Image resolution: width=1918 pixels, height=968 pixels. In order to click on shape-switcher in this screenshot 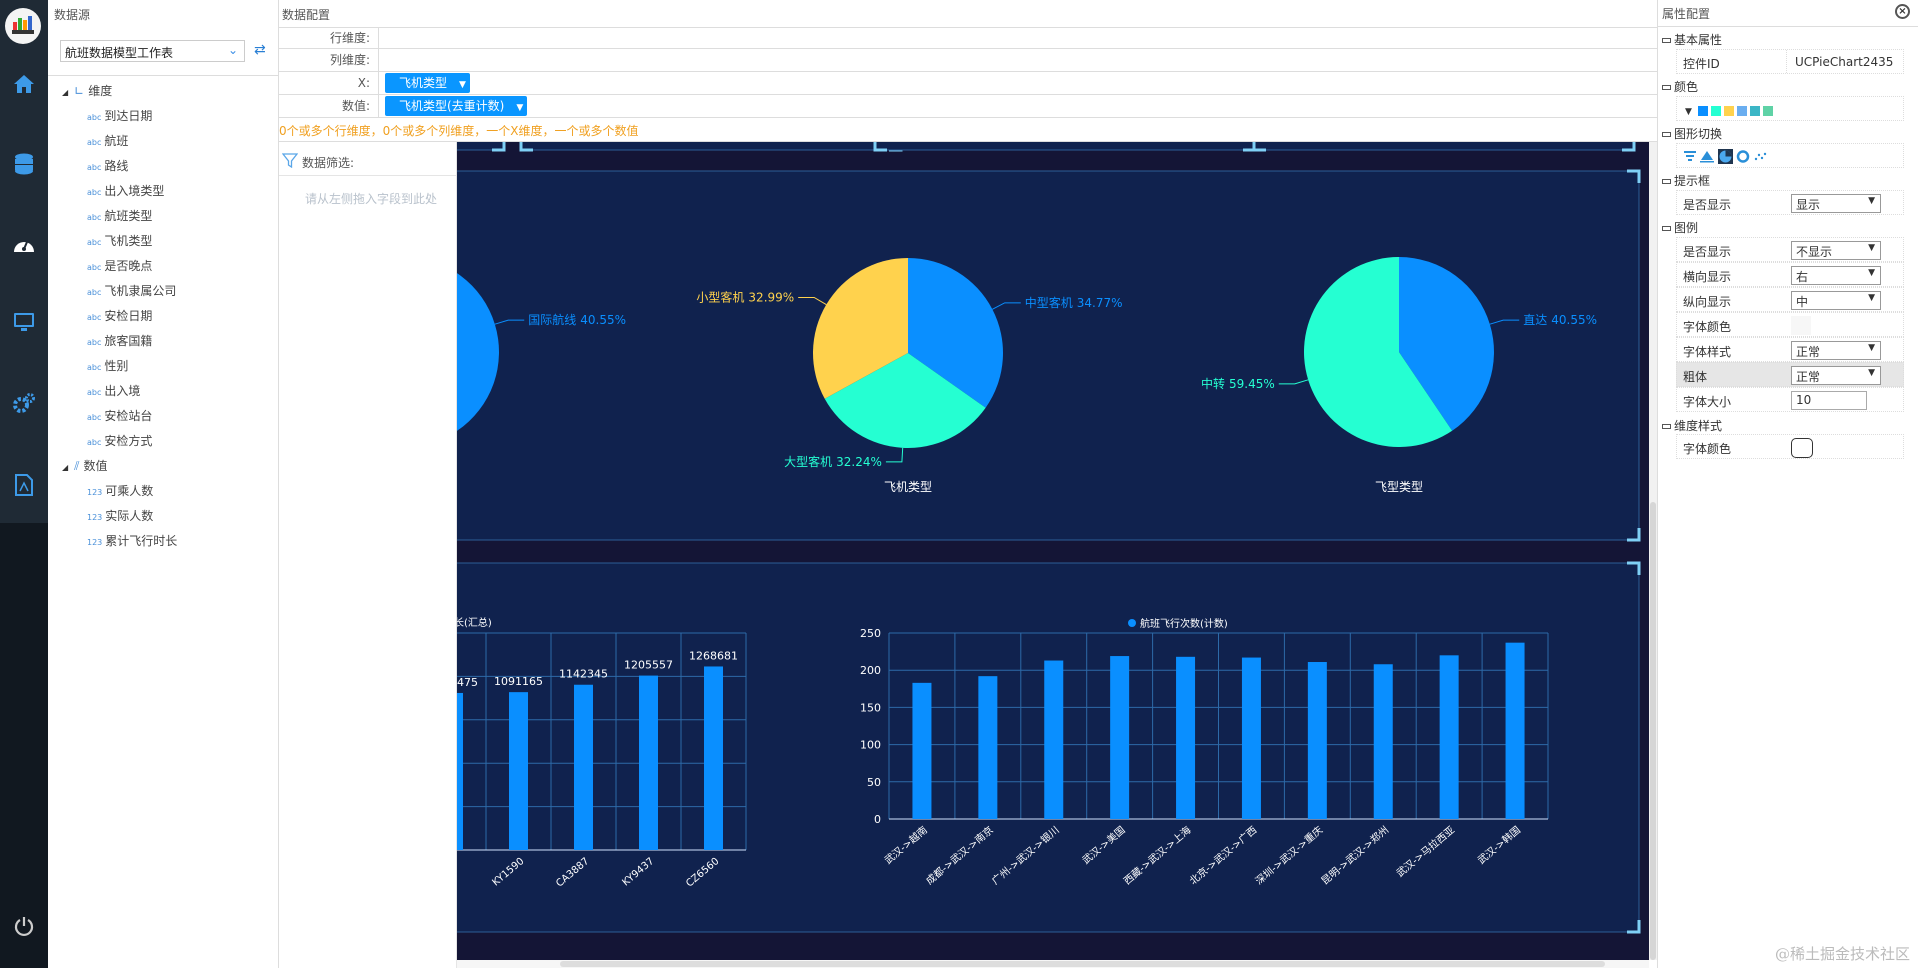, I will do `click(1790, 155)`.